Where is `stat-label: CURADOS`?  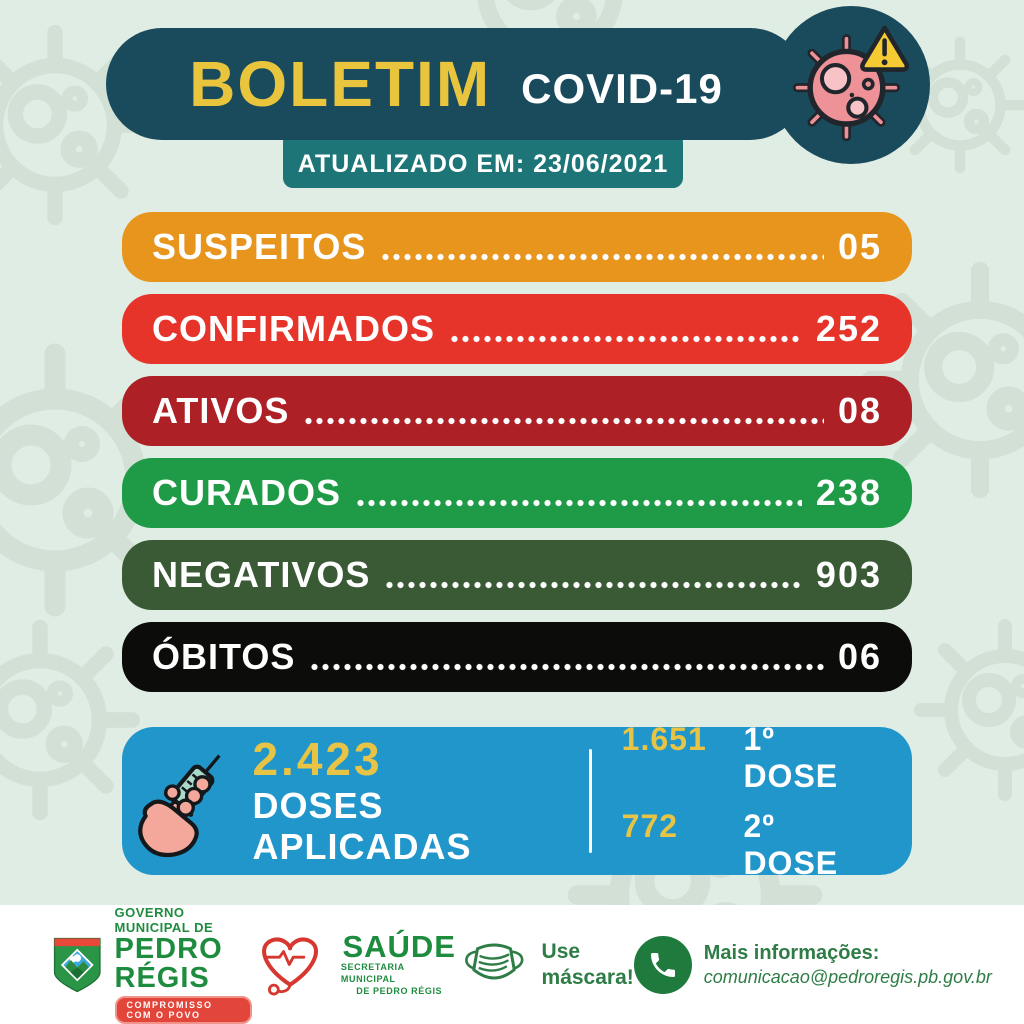 stat-label: CURADOS is located at coordinates (247, 492).